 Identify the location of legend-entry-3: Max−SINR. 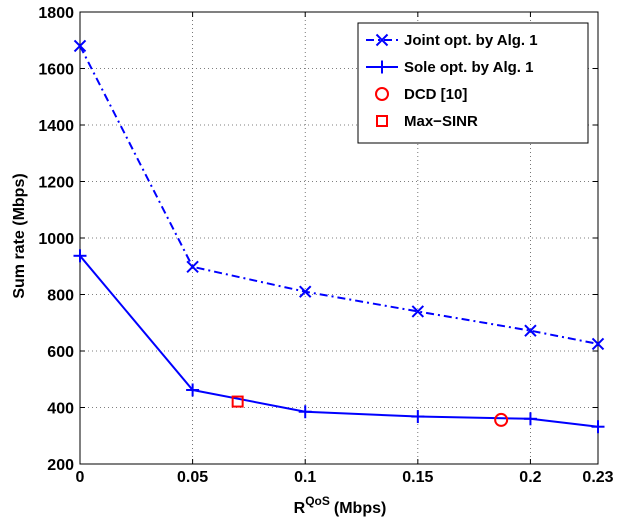
(427, 121).